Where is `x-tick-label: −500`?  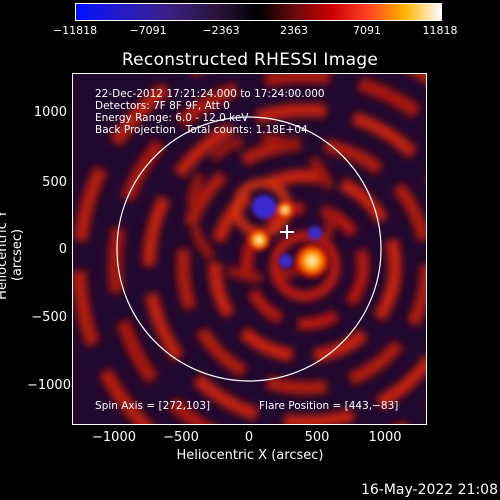 x-tick-label: −500 is located at coordinates (181, 437).